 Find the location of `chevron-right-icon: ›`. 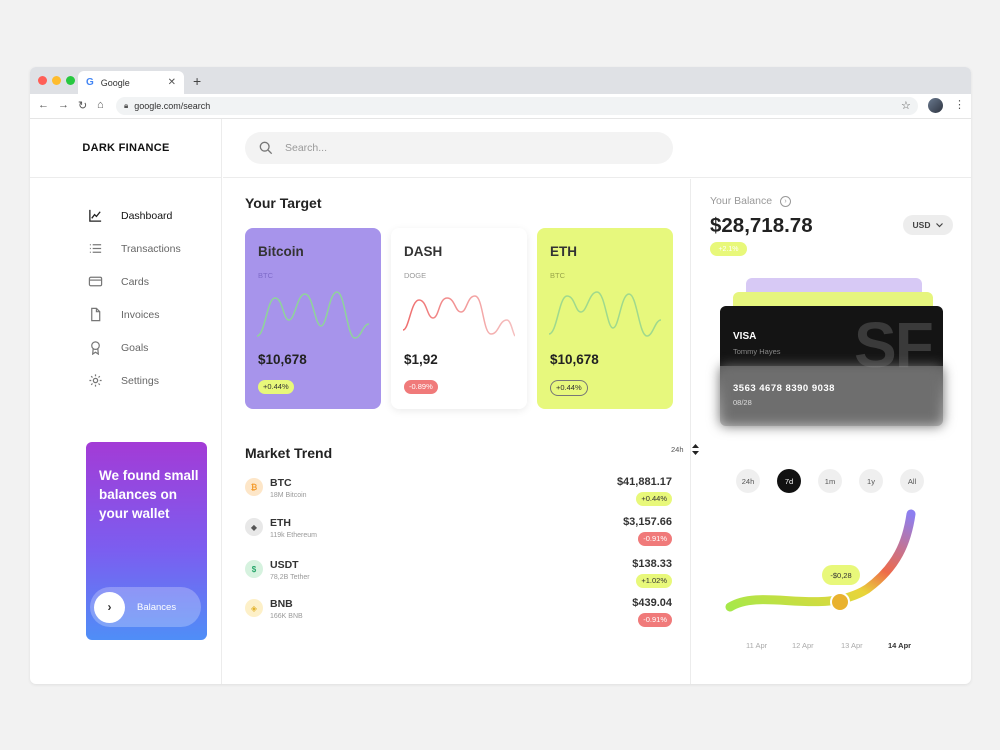

chevron-right-icon: › is located at coordinates (109, 607).